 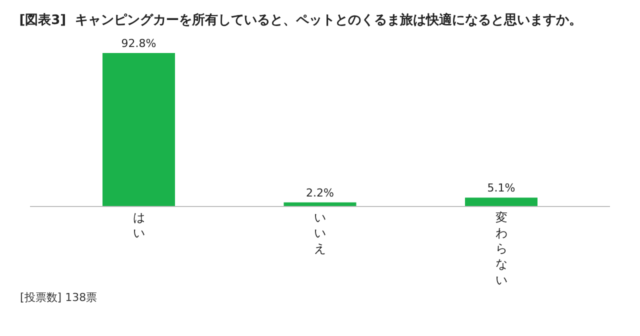 What do you see at coordinates (300, 20) in the screenshot?
I see `chart-title: [図表3] キャンピングカーを所有していると、ペットとのくるま旅は快適になると思いますか。` at bounding box center [300, 20].